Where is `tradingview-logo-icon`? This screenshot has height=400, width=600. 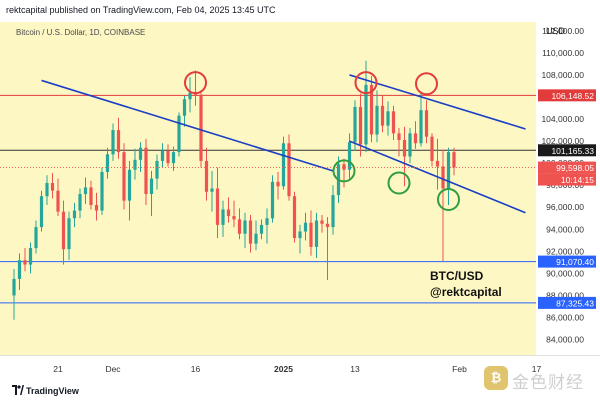
tradingview-logo-icon is located at coordinates (18, 390).